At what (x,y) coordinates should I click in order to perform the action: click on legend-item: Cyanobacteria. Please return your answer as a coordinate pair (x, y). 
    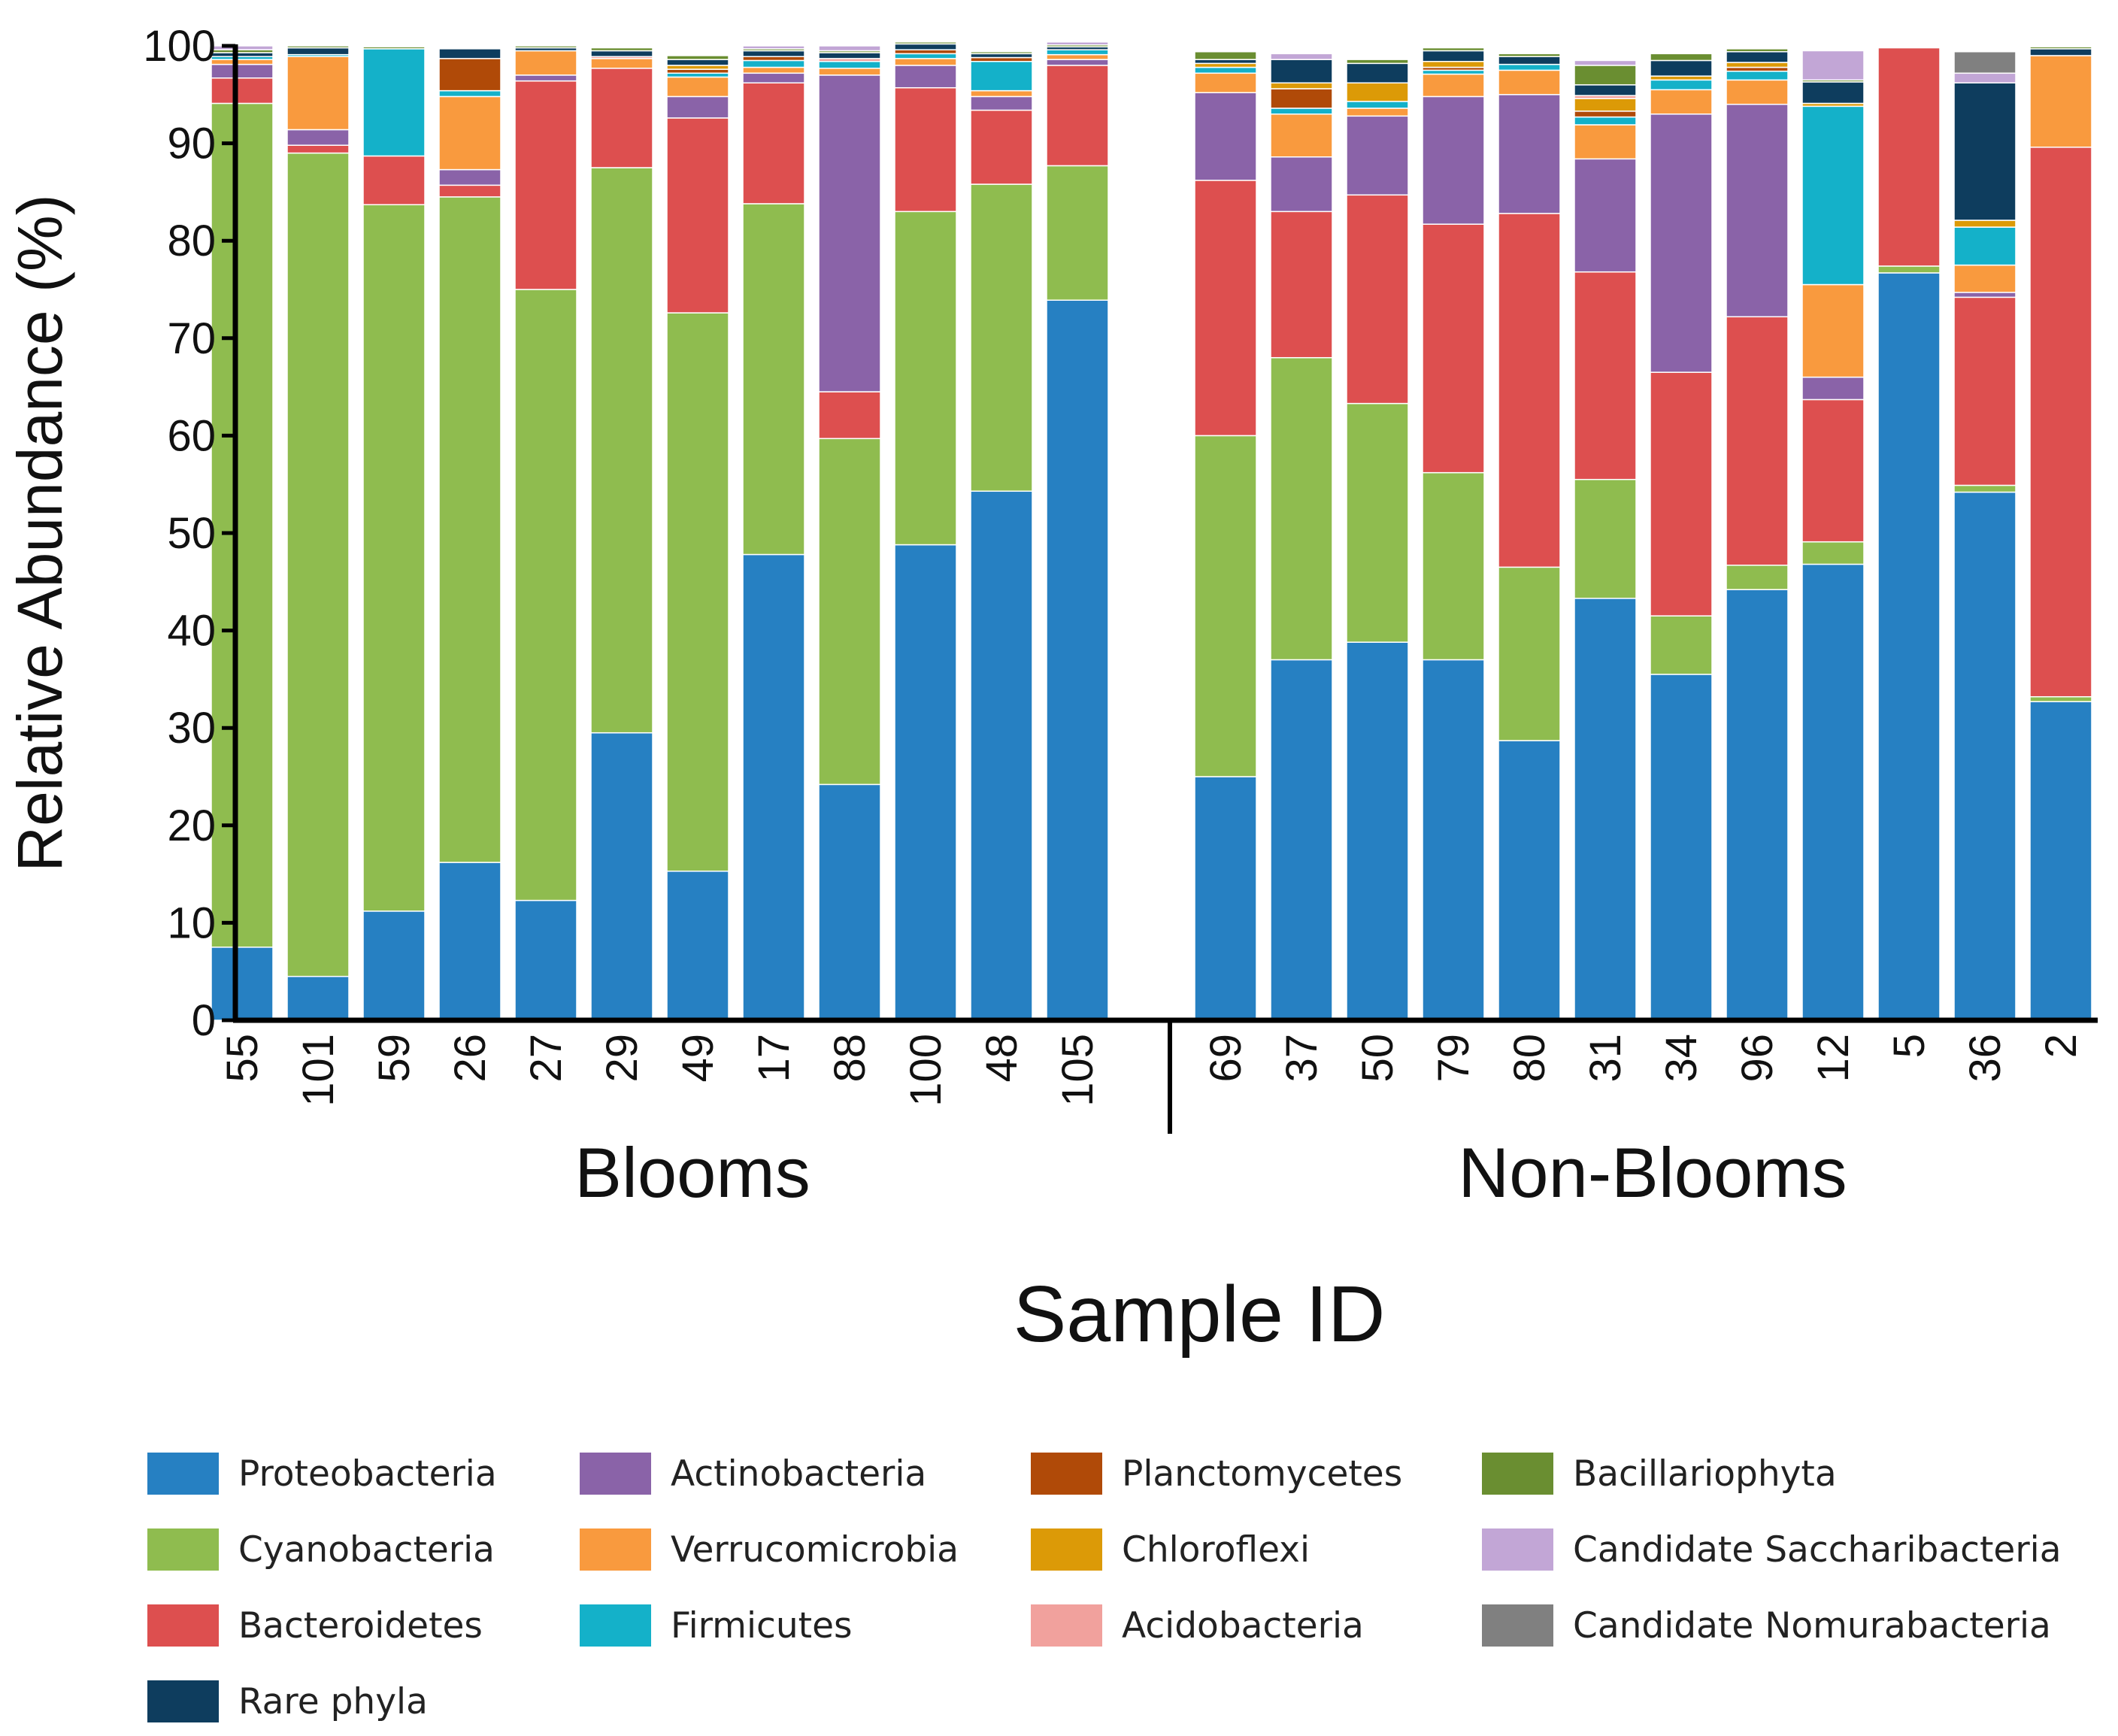
    Looking at the image, I should click on (321, 1549).